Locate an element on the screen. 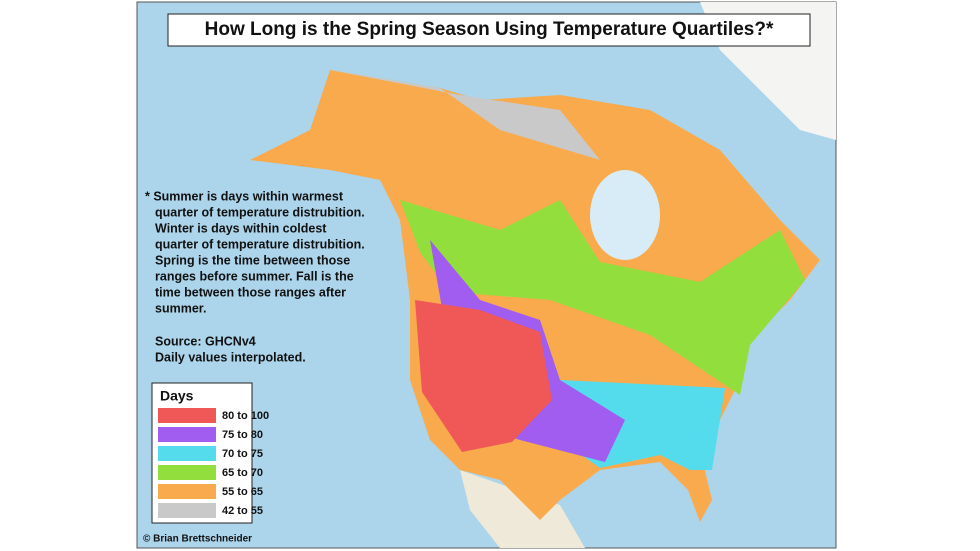  legend-label: 55 to 65 is located at coordinates (242, 492).